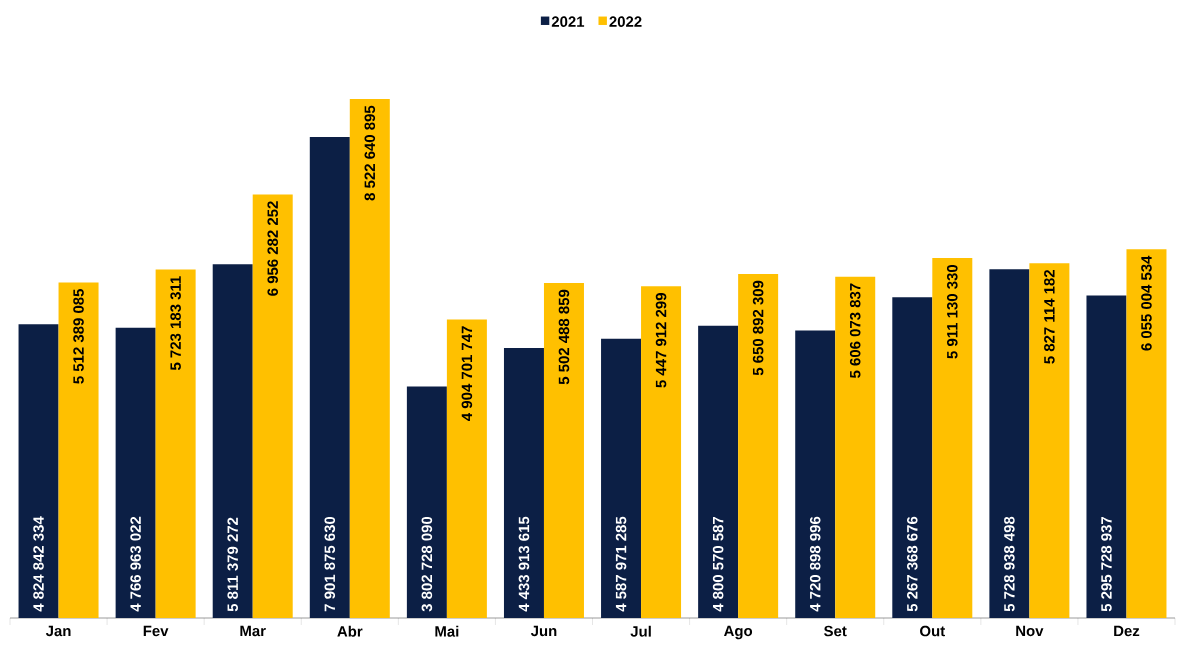 This screenshot has width=1177, height=655. What do you see at coordinates (625, 21) in the screenshot?
I see `legend-label: 2022` at bounding box center [625, 21].